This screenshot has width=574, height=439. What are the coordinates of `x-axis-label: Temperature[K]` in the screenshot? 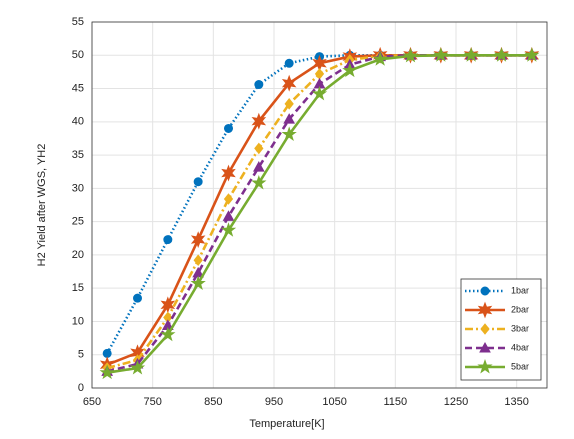 It's located at (286, 424).